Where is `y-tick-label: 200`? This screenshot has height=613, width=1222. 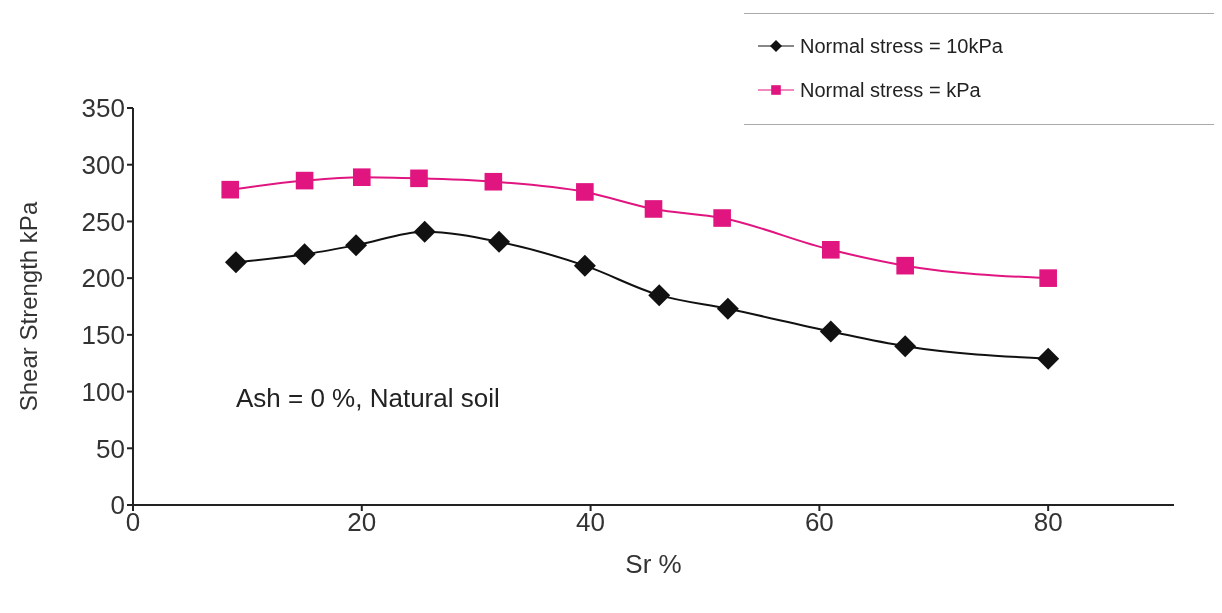
y-tick-label: 200 is located at coordinates (103, 278).